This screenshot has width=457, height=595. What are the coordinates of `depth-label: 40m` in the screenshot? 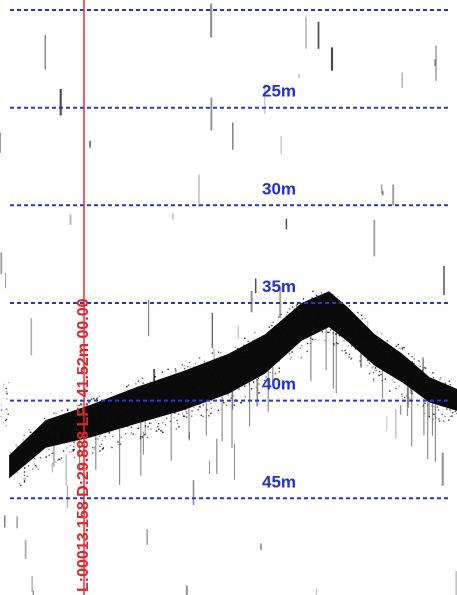 It's located at (279, 384).